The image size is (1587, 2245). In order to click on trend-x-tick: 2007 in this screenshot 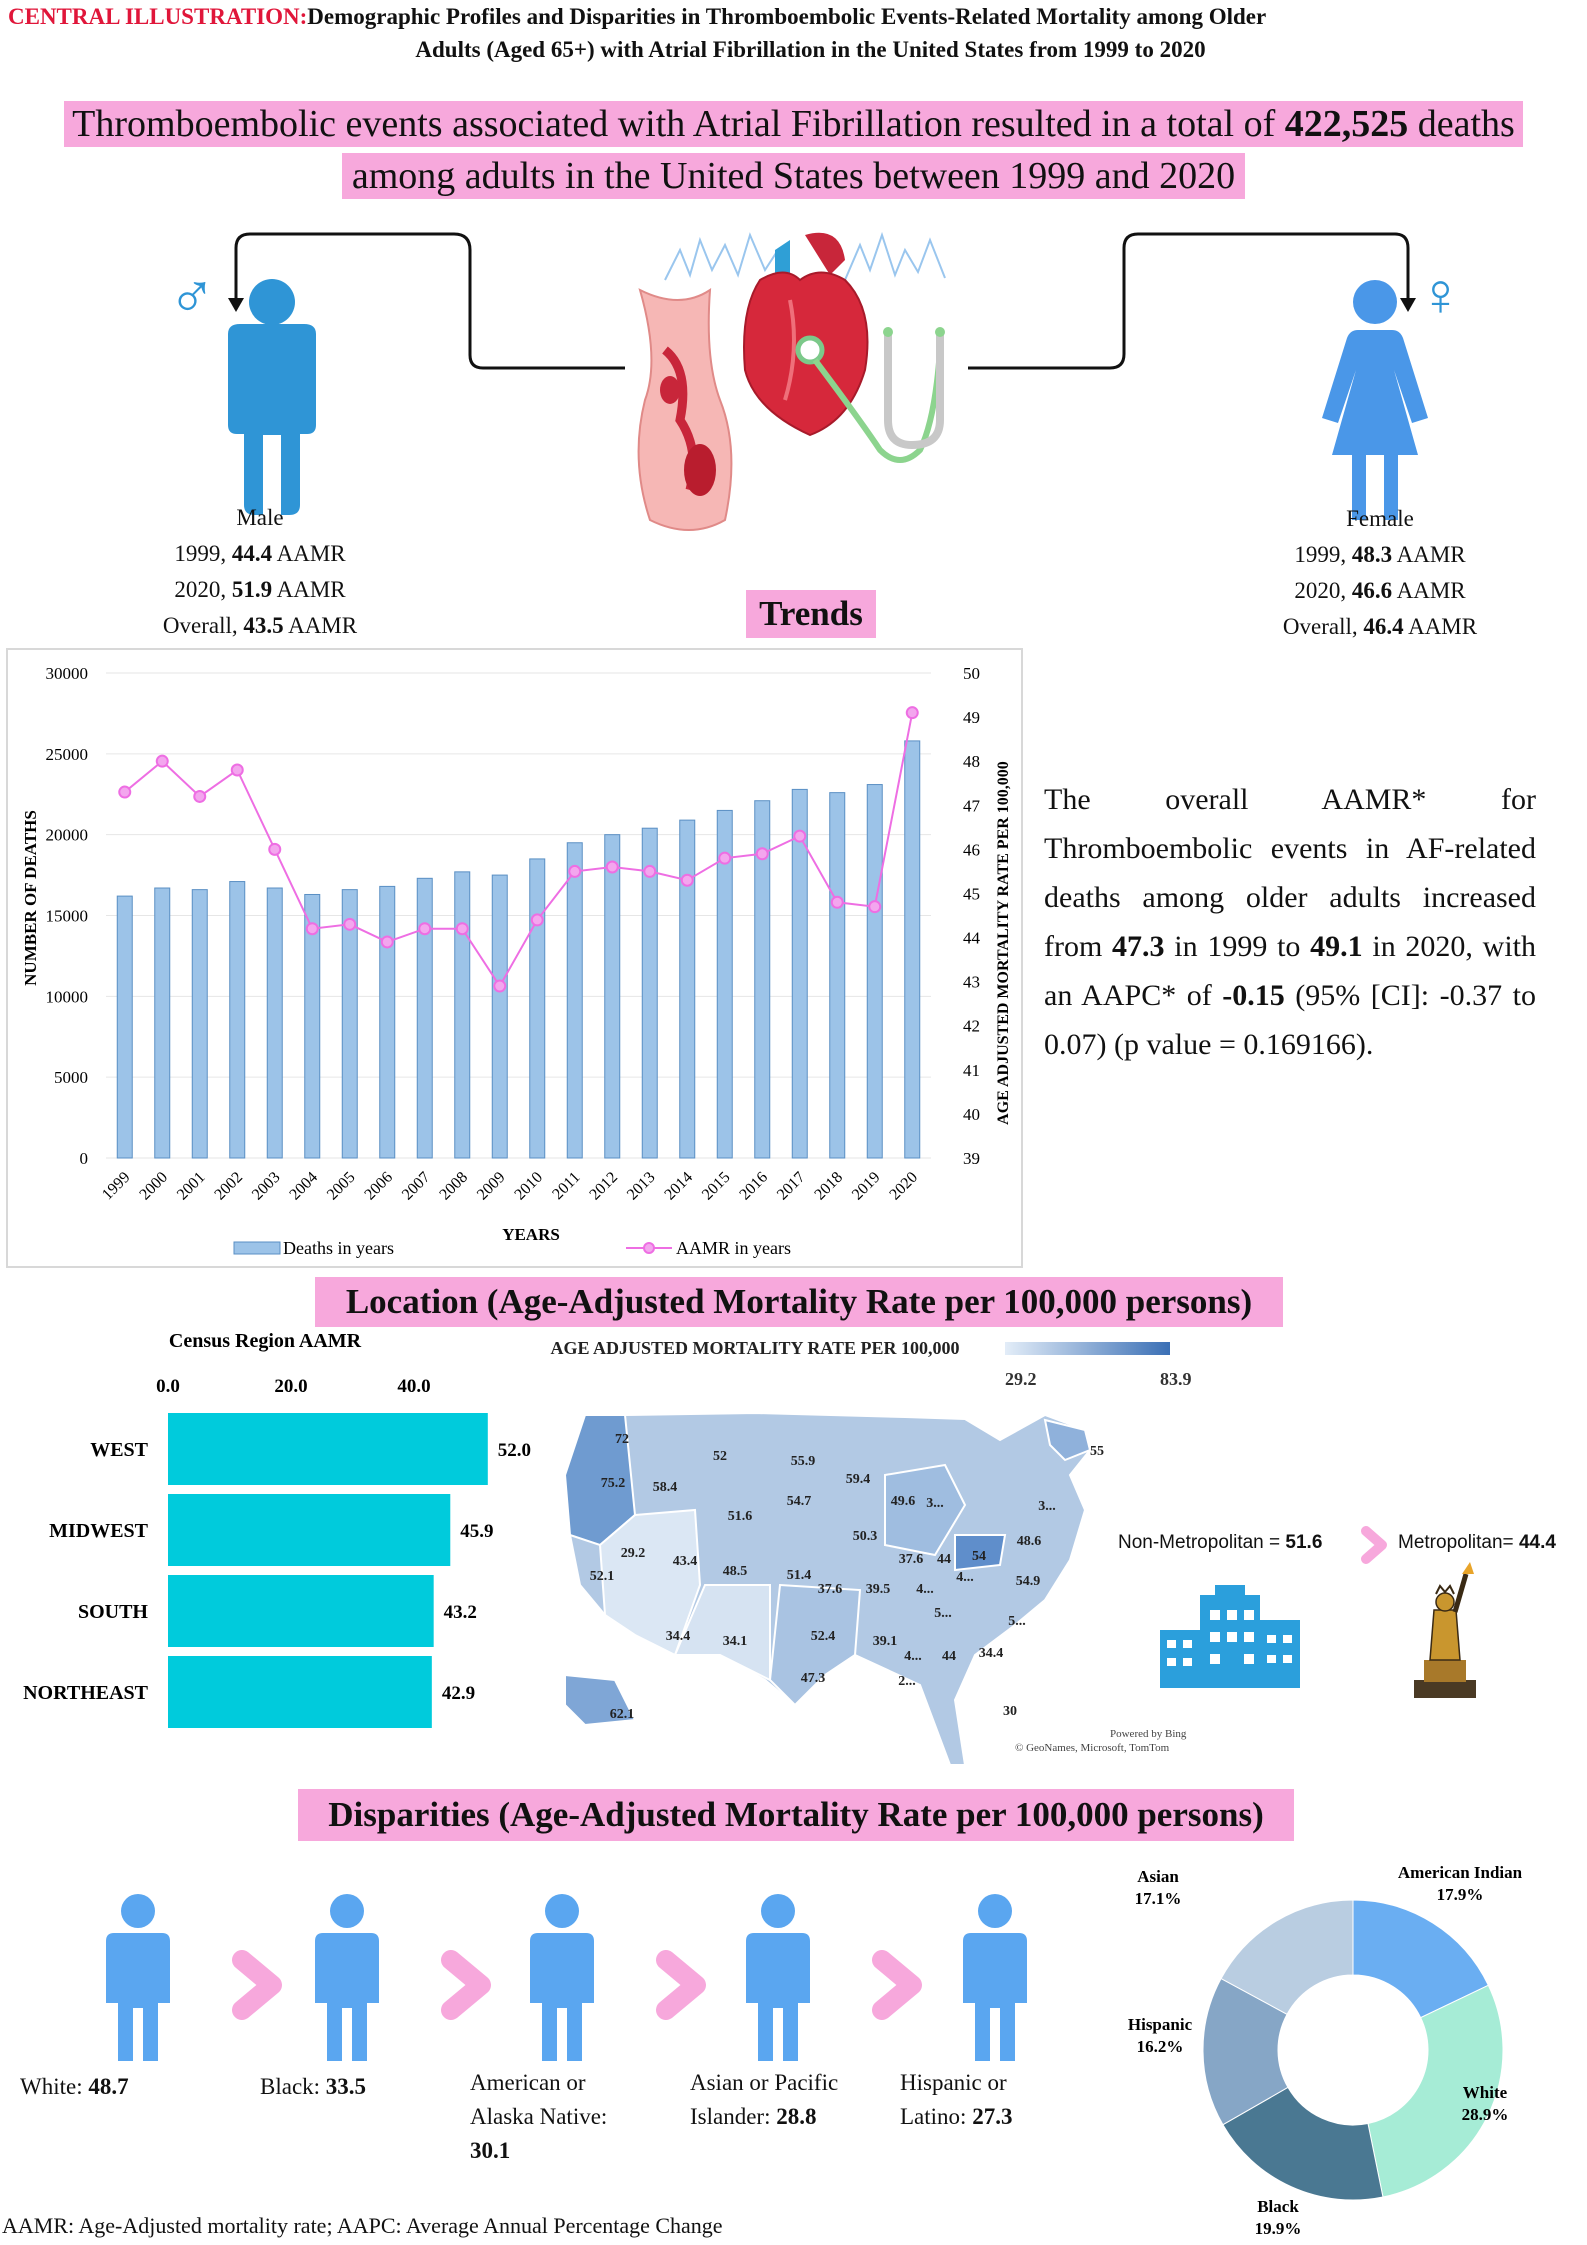, I will do `click(416, 1186)`.